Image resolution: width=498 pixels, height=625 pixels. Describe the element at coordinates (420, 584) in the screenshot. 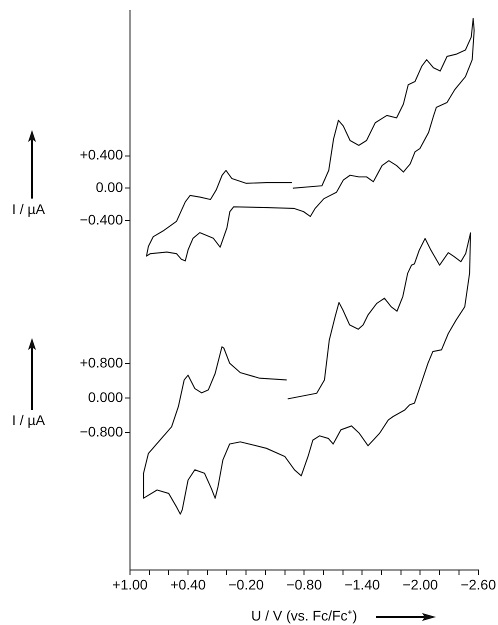

I see `x-tick-label: −2.00` at that location.